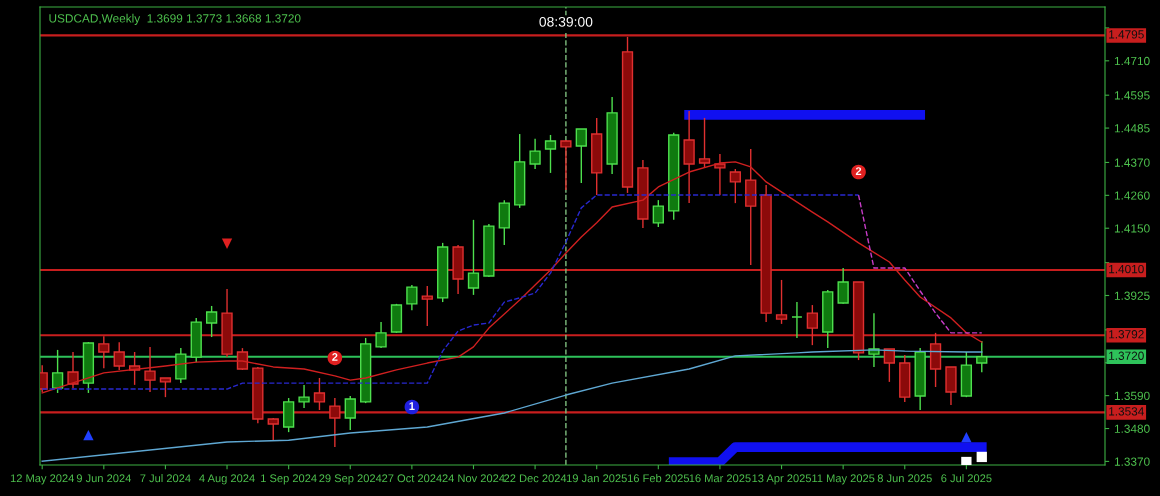  Describe the element at coordinates (658, 478) in the screenshot. I see `x-tick-label: 16 Feb 2025` at that location.